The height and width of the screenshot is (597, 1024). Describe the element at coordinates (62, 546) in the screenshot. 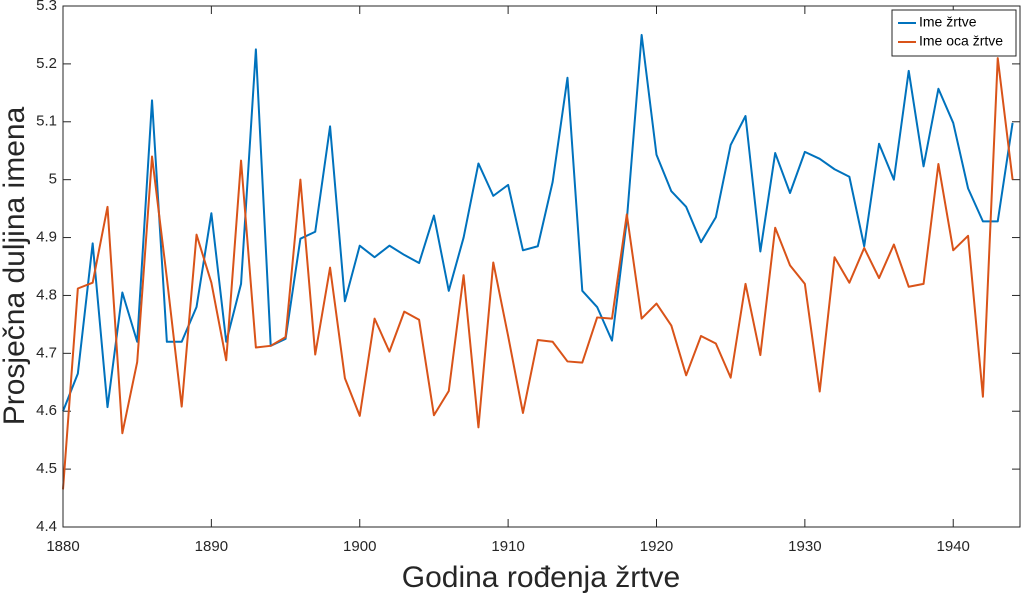

I see `x-tick-label: 1880` at that location.